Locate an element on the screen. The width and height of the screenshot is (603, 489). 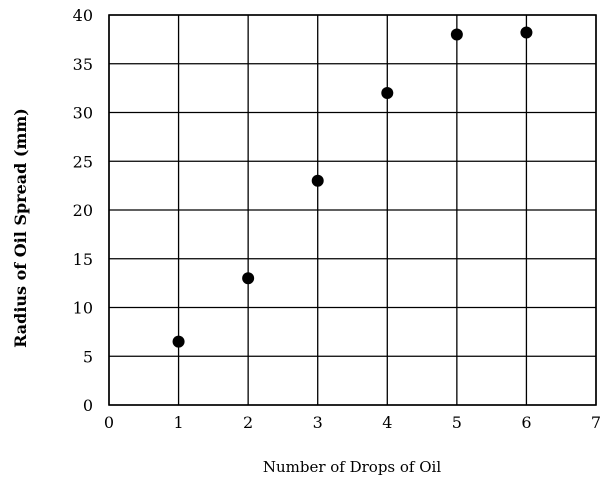
x-tick-label: 3 is located at coordinates (318, 422).